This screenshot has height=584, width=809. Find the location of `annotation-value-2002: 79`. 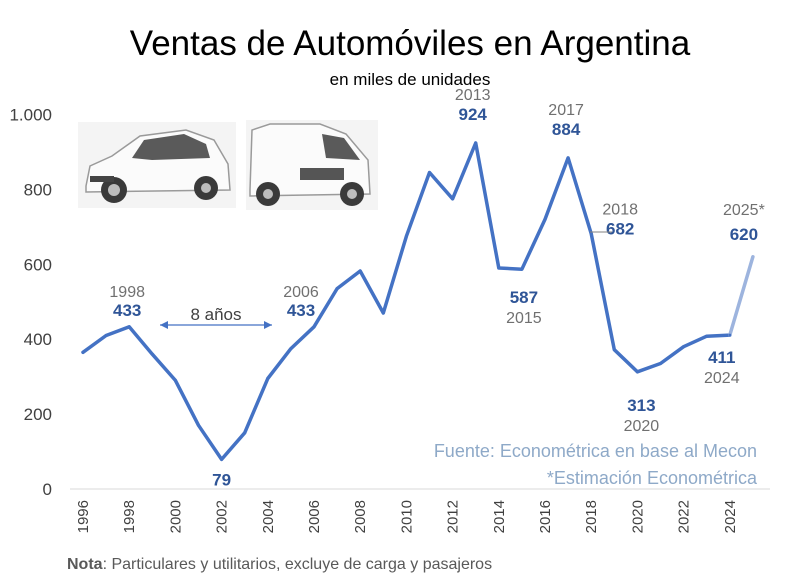

annotation-value-2002: 79 is located at coordinates (221, 479).